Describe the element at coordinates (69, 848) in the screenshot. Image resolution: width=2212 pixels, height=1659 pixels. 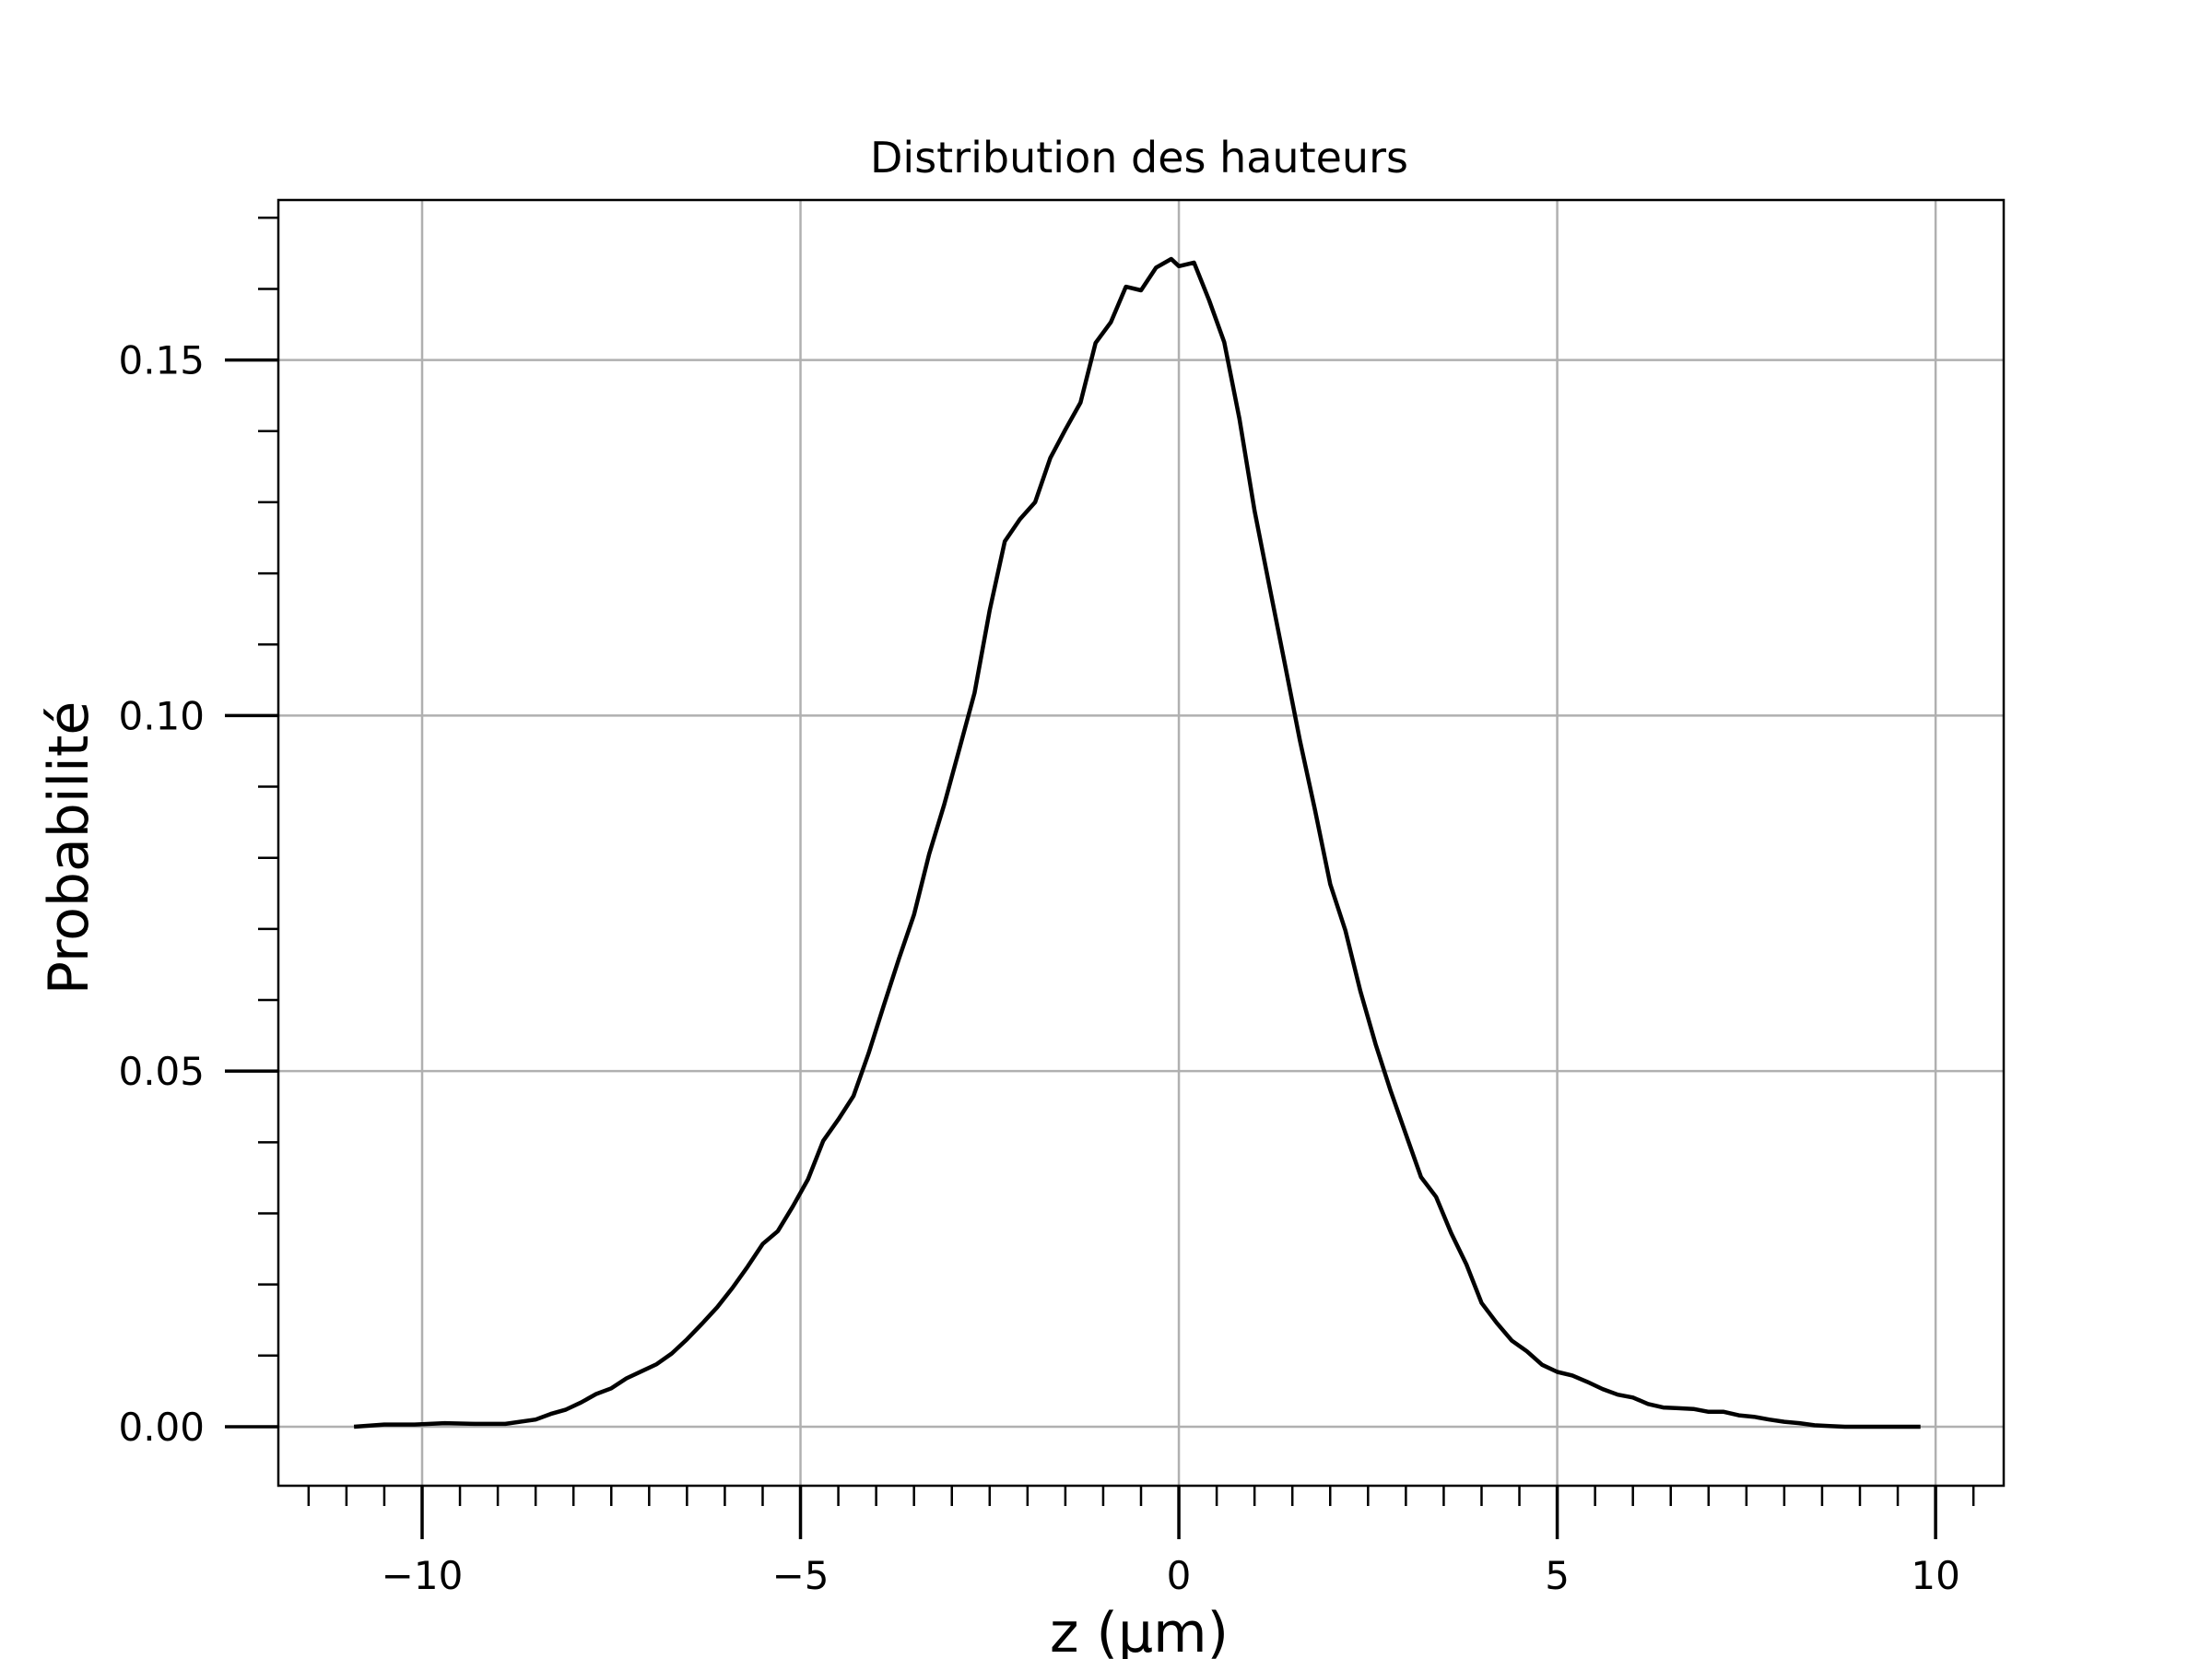
I see `y-axis-label: Probabilité` at that location.